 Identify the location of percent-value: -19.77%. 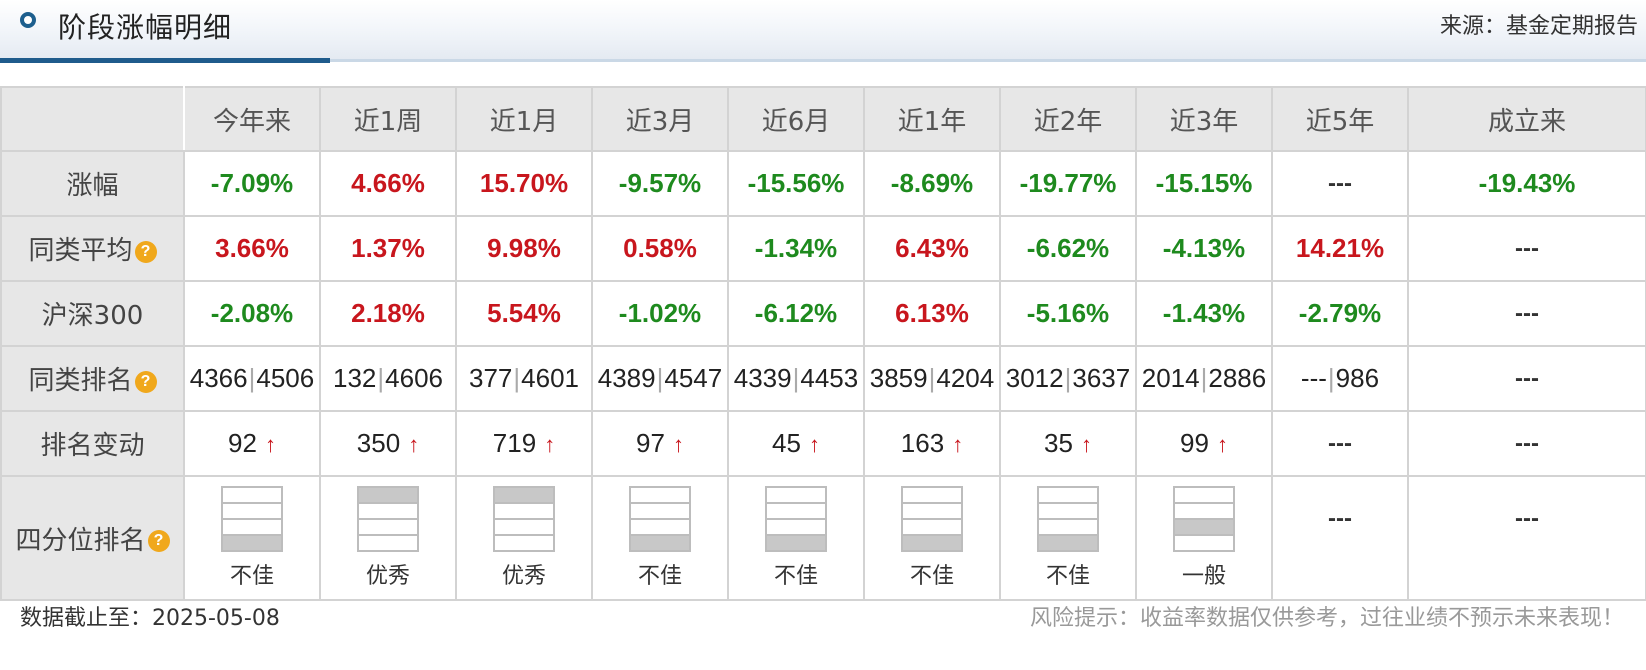
(1068, 183).